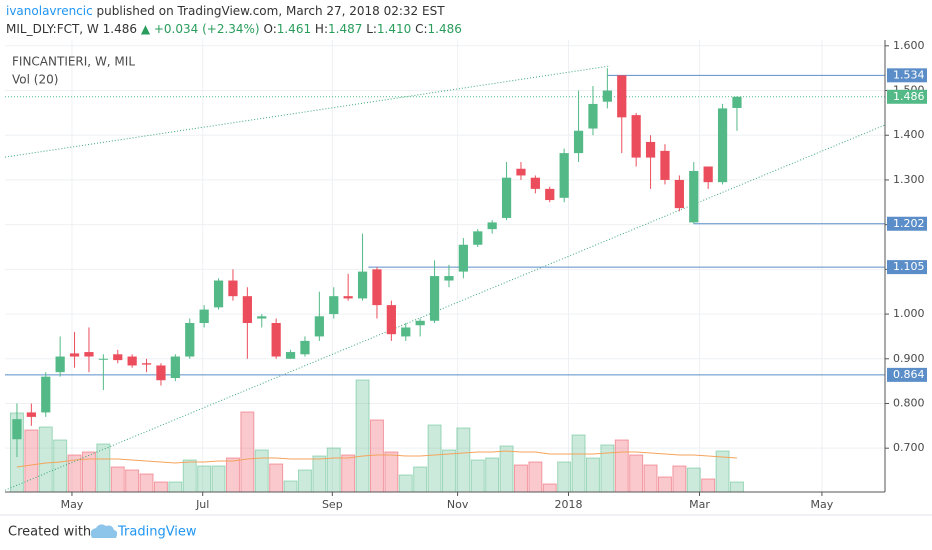 The height and width of the screenshot is (550, 932). Describe the element at coordinates (458, 504) in the screenshot. I see `x-tick-label: Nov` at that location.